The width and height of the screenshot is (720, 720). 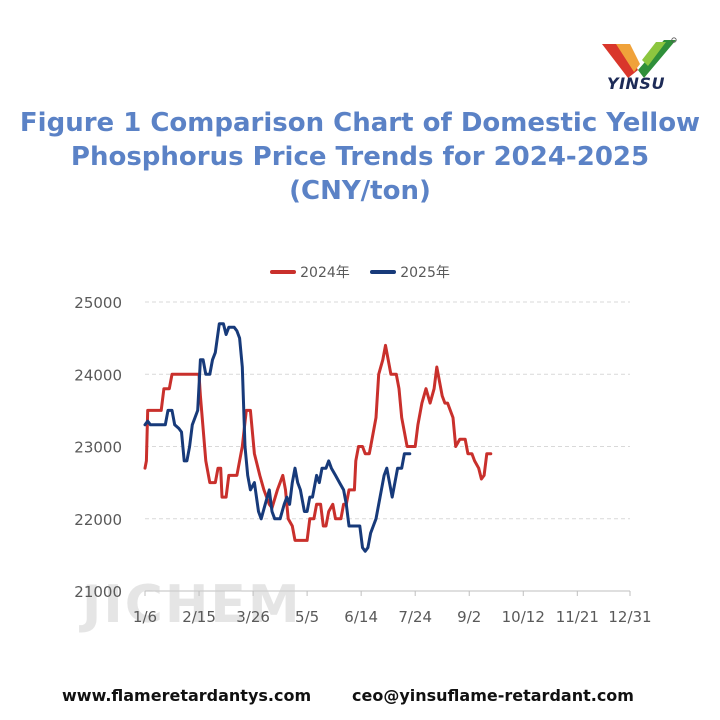 What do you see at coordinates (98, 375) in the screenshot?
I see `y-tick-label: 24000` at bounding box center [98, 375].